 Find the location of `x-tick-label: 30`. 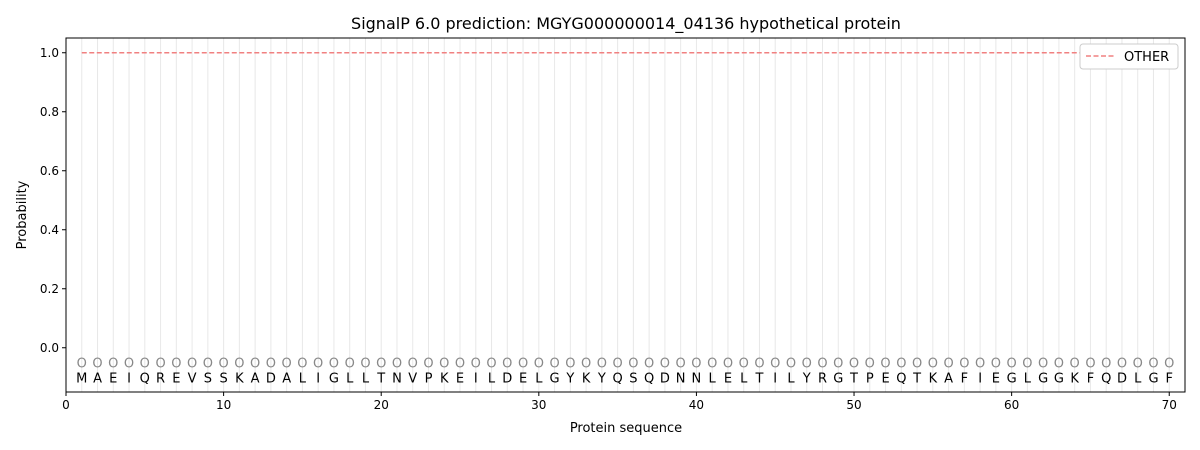

x-tick-label: 30 is located at coordinates (538, 405).